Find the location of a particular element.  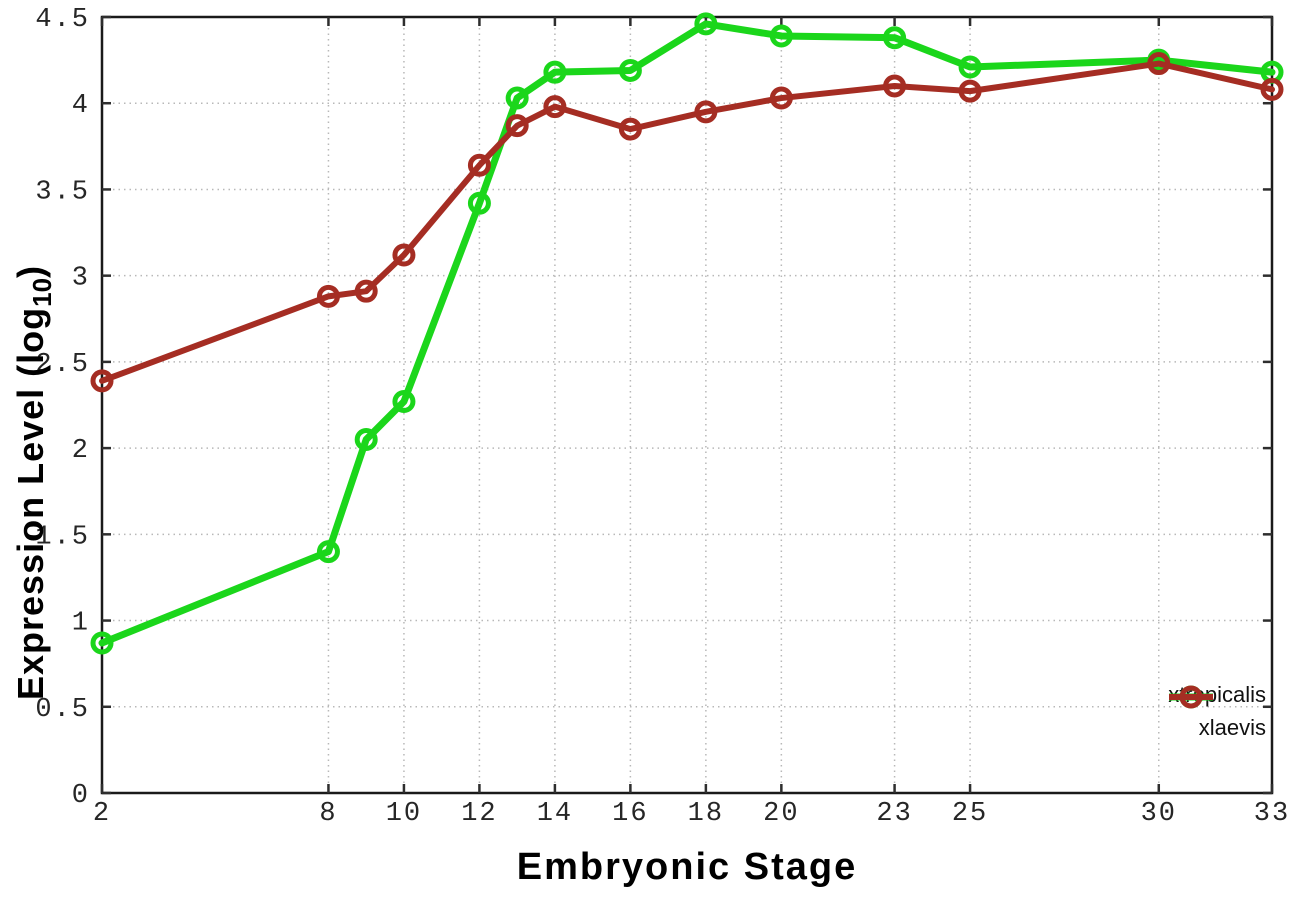

legend: xtropicalis xlaevis is located at coordinates (1217, 711).